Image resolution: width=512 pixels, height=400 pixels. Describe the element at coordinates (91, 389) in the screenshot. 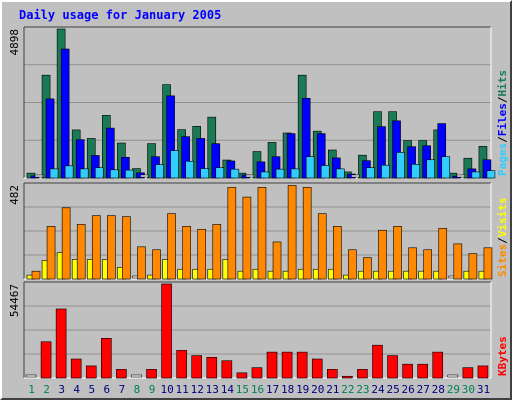

I see `x-tick-label-day-5: 5` at that location.